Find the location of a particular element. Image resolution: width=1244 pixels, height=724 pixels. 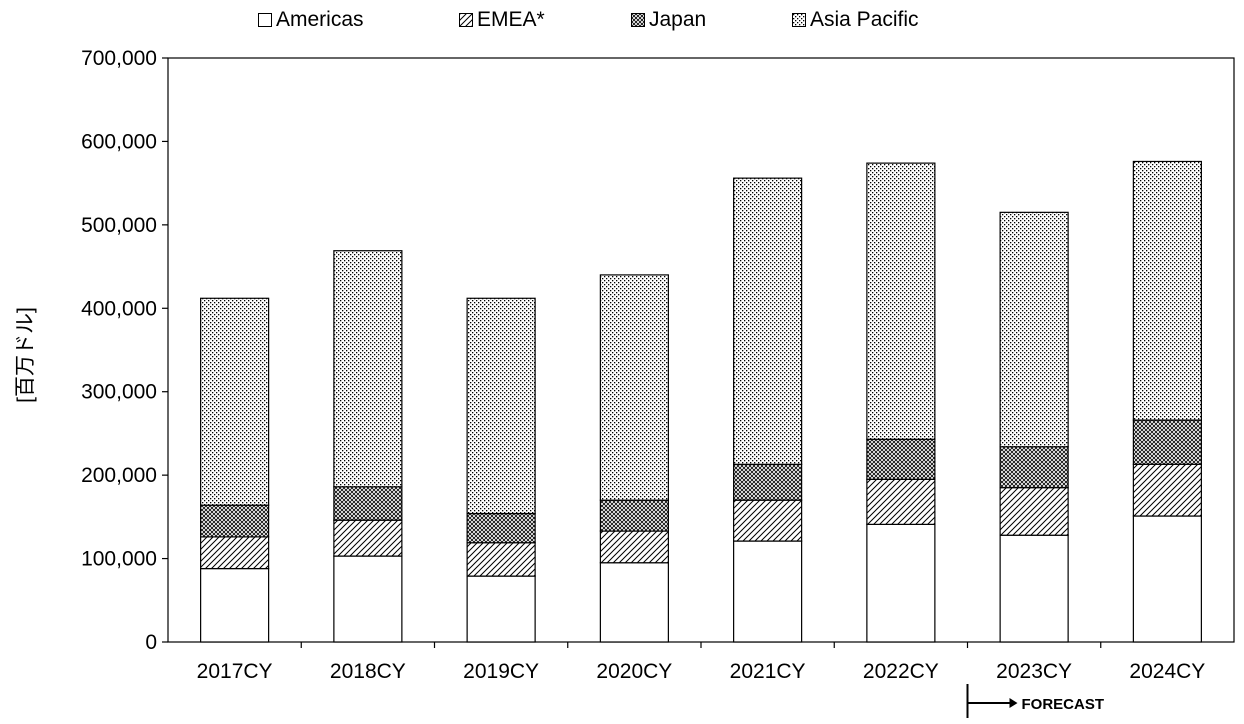

legend-swatch-asia-pacific is located at coordinates (799, 20).